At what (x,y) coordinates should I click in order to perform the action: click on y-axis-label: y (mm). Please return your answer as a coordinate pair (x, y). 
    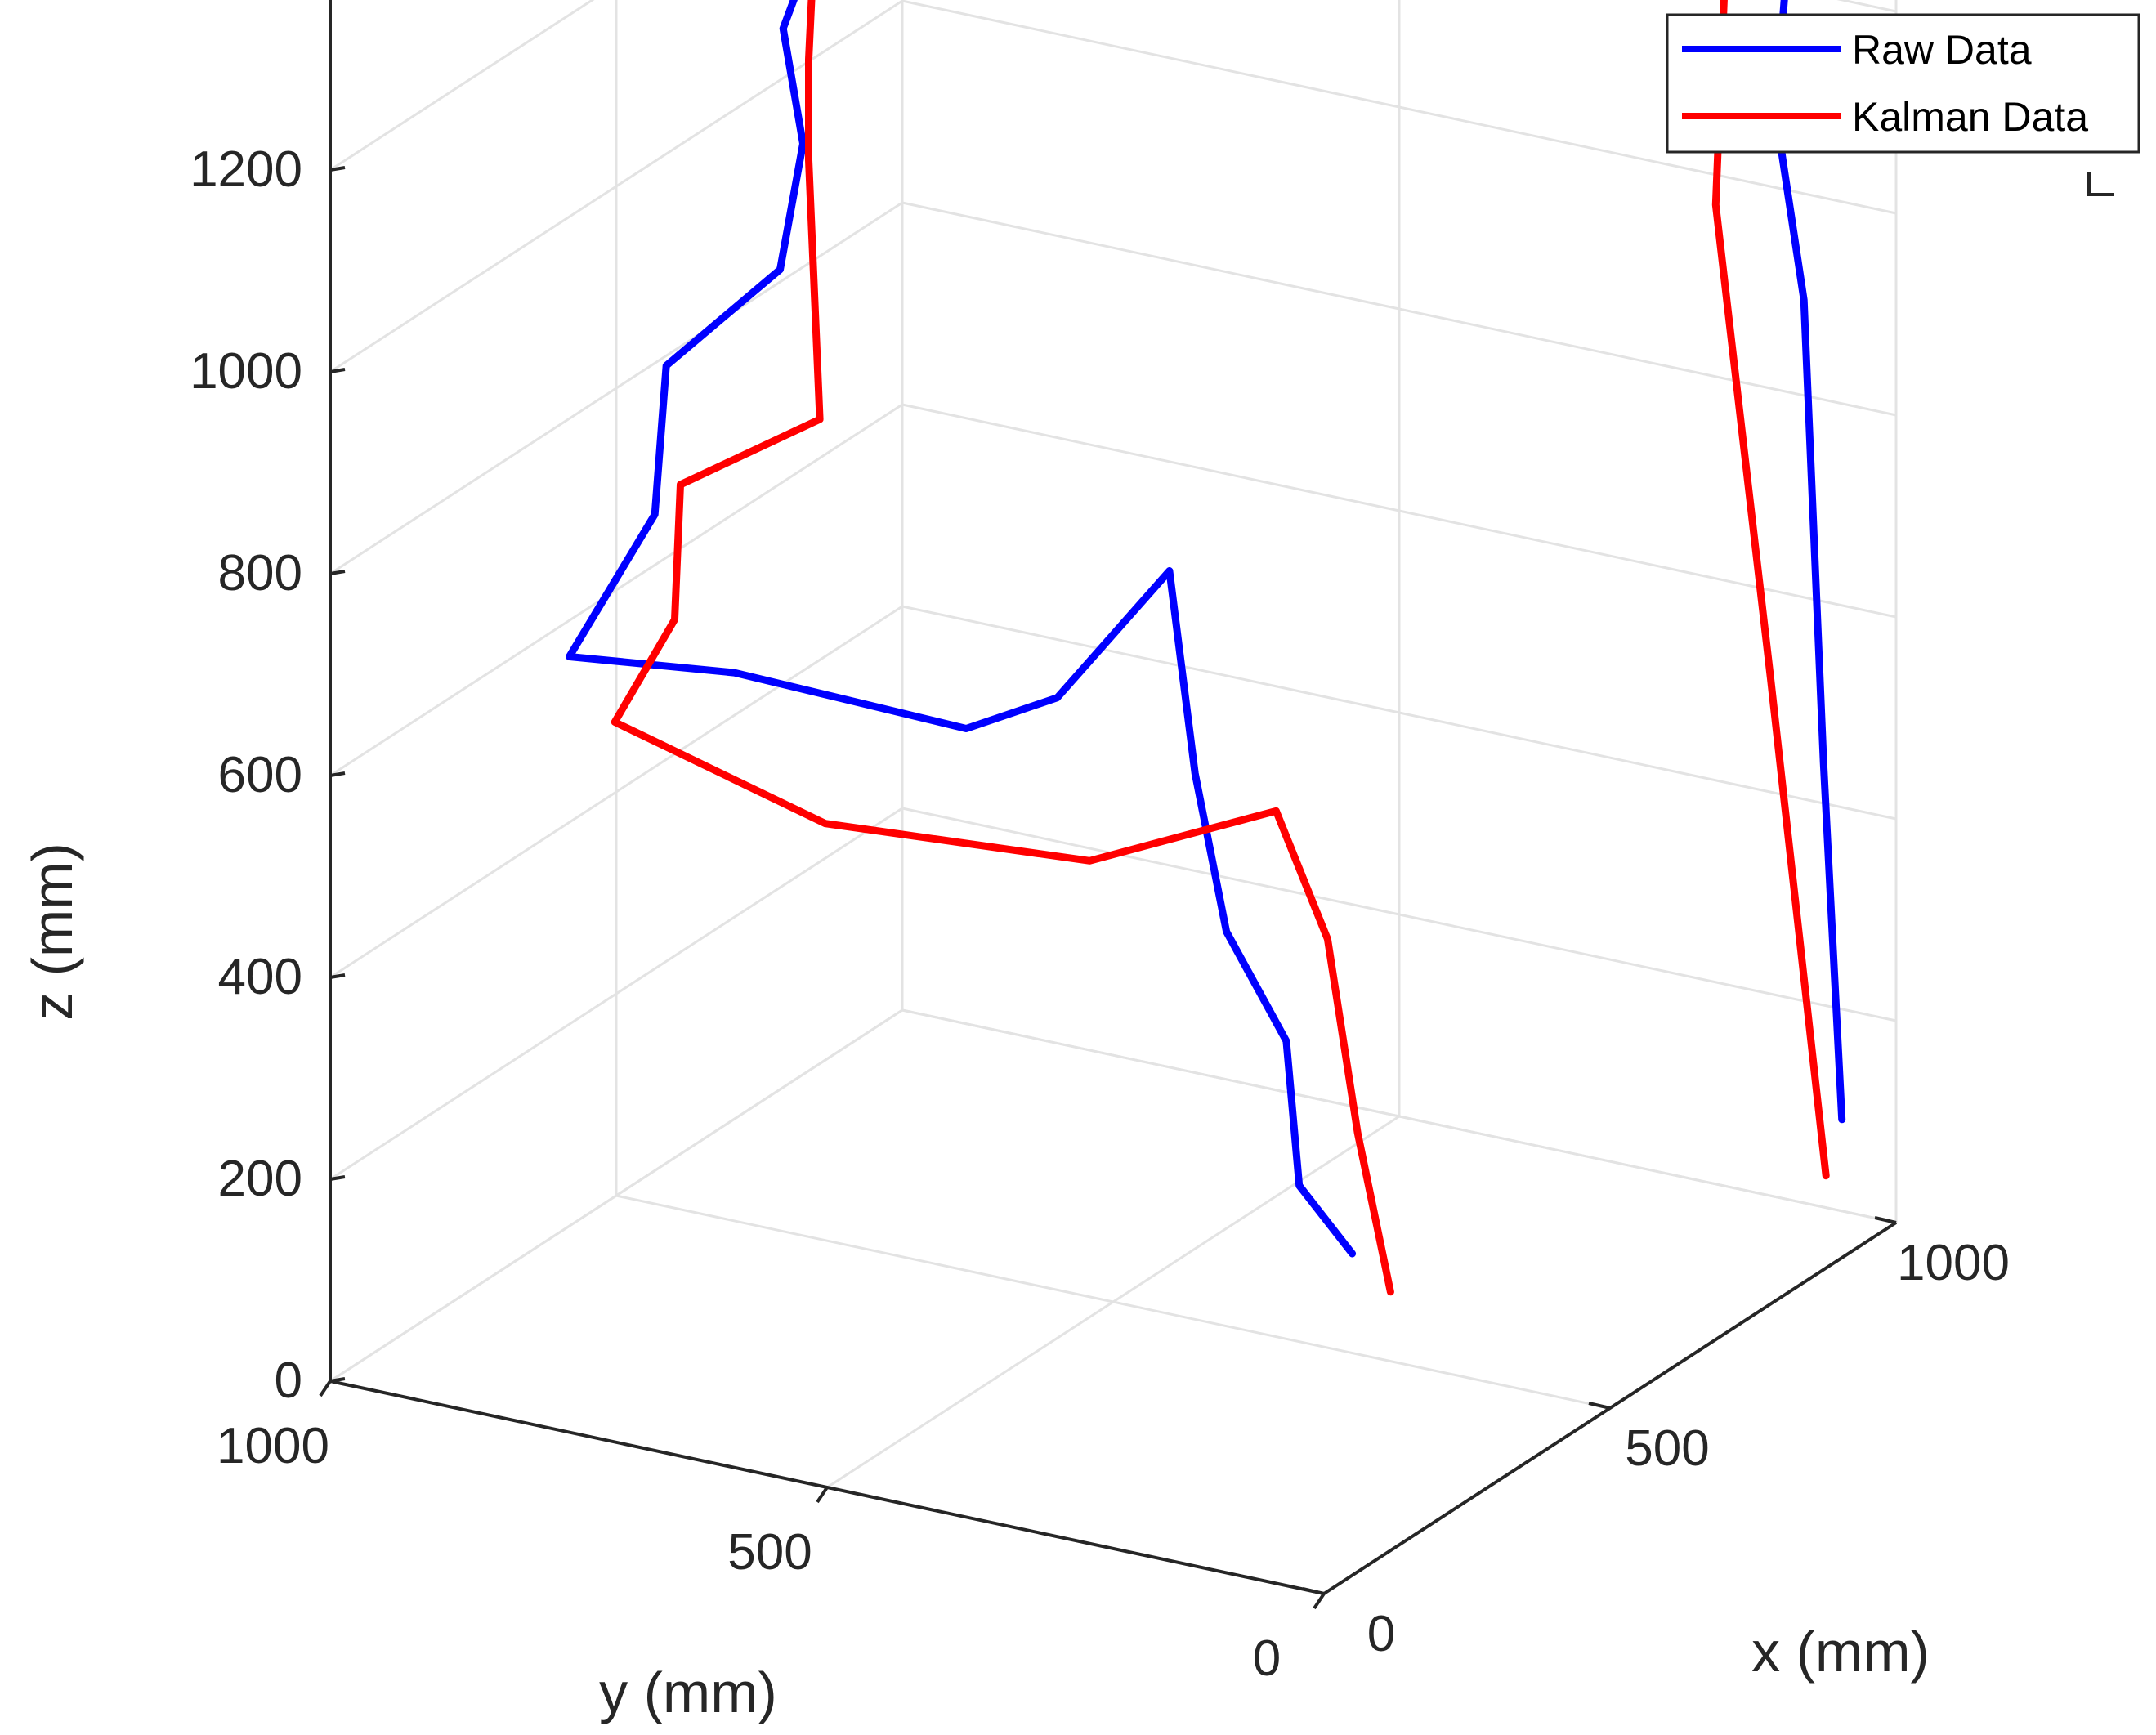
    Looking at the image, I should click on (688, 1692).